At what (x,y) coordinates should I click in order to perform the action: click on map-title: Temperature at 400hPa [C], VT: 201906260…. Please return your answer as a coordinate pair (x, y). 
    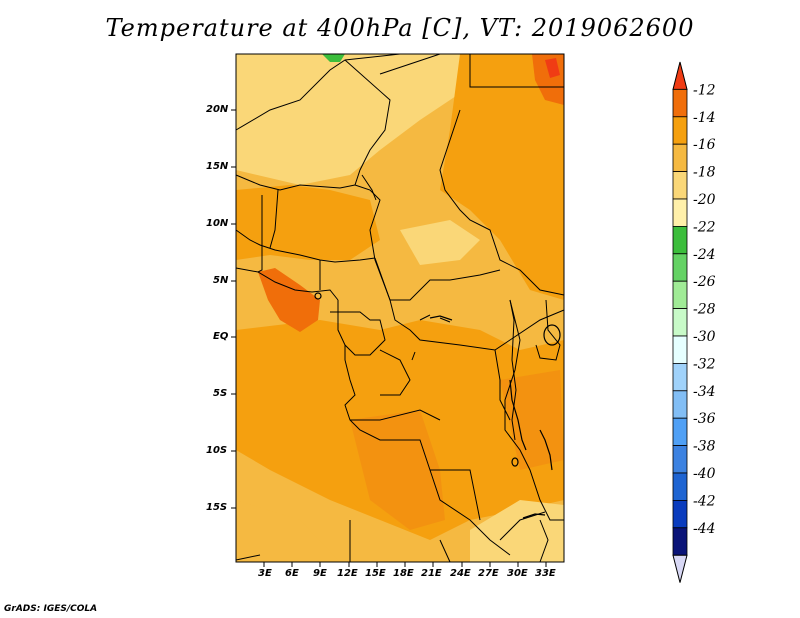
    Looking at the image, I should click on (400, 28).